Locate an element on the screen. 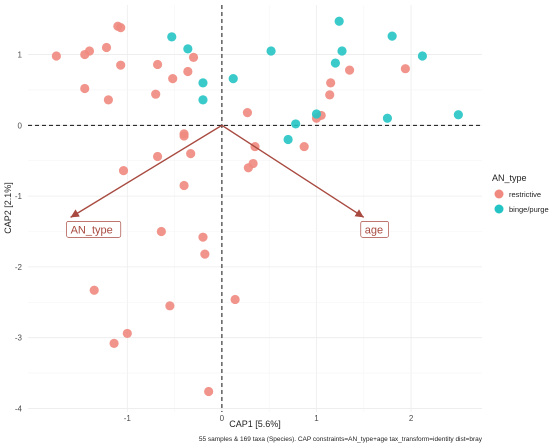  legend-label-restrictive: restrictive is located at coordinates (525, 194).